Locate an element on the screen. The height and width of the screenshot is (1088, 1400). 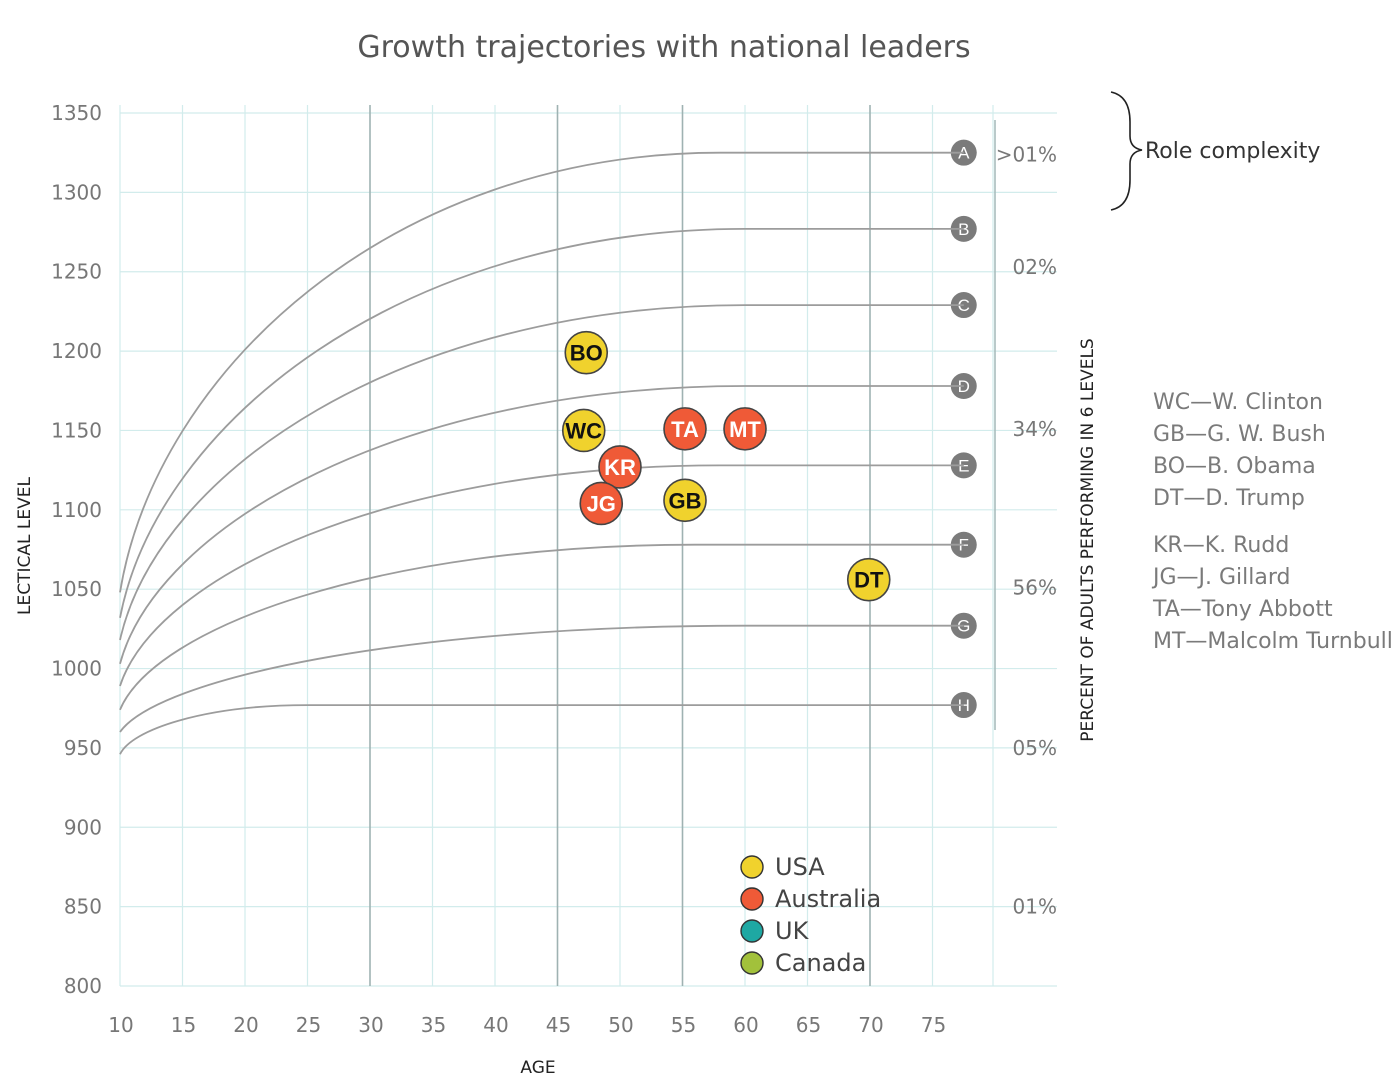
trajectory-curve-h is located at coordinates (541, 729).